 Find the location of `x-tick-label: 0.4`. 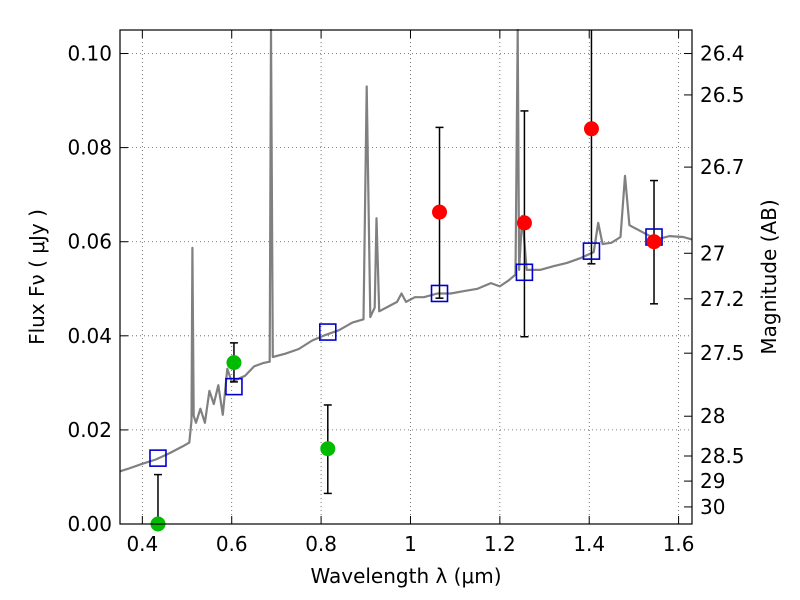

x-tick-label: 0.4 is located at coordinates (142, 544).